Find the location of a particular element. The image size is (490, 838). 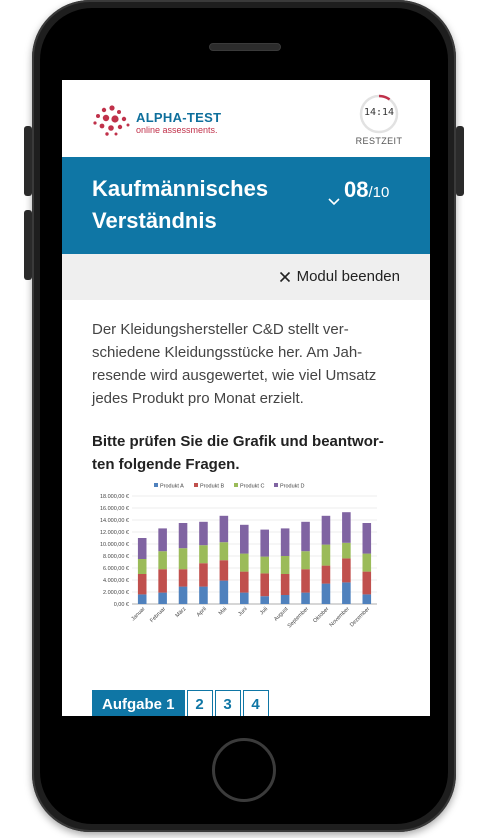

x-tick-label: August is located at coordinates (281, 614).